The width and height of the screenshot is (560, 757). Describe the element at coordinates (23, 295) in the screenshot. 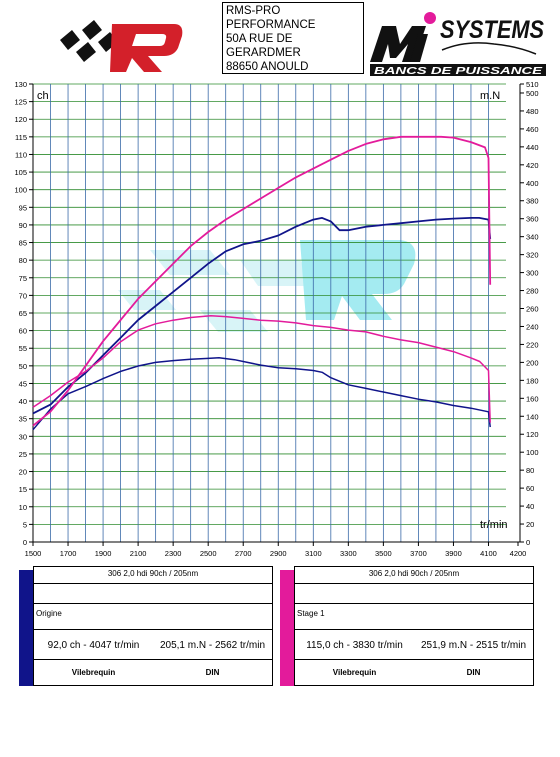

I see `y-left-tick-label: 70` at that location.